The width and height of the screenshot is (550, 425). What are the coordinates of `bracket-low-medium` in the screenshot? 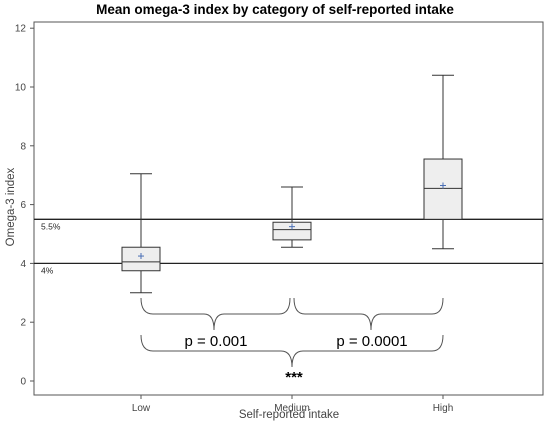 It's located at (215, 314).